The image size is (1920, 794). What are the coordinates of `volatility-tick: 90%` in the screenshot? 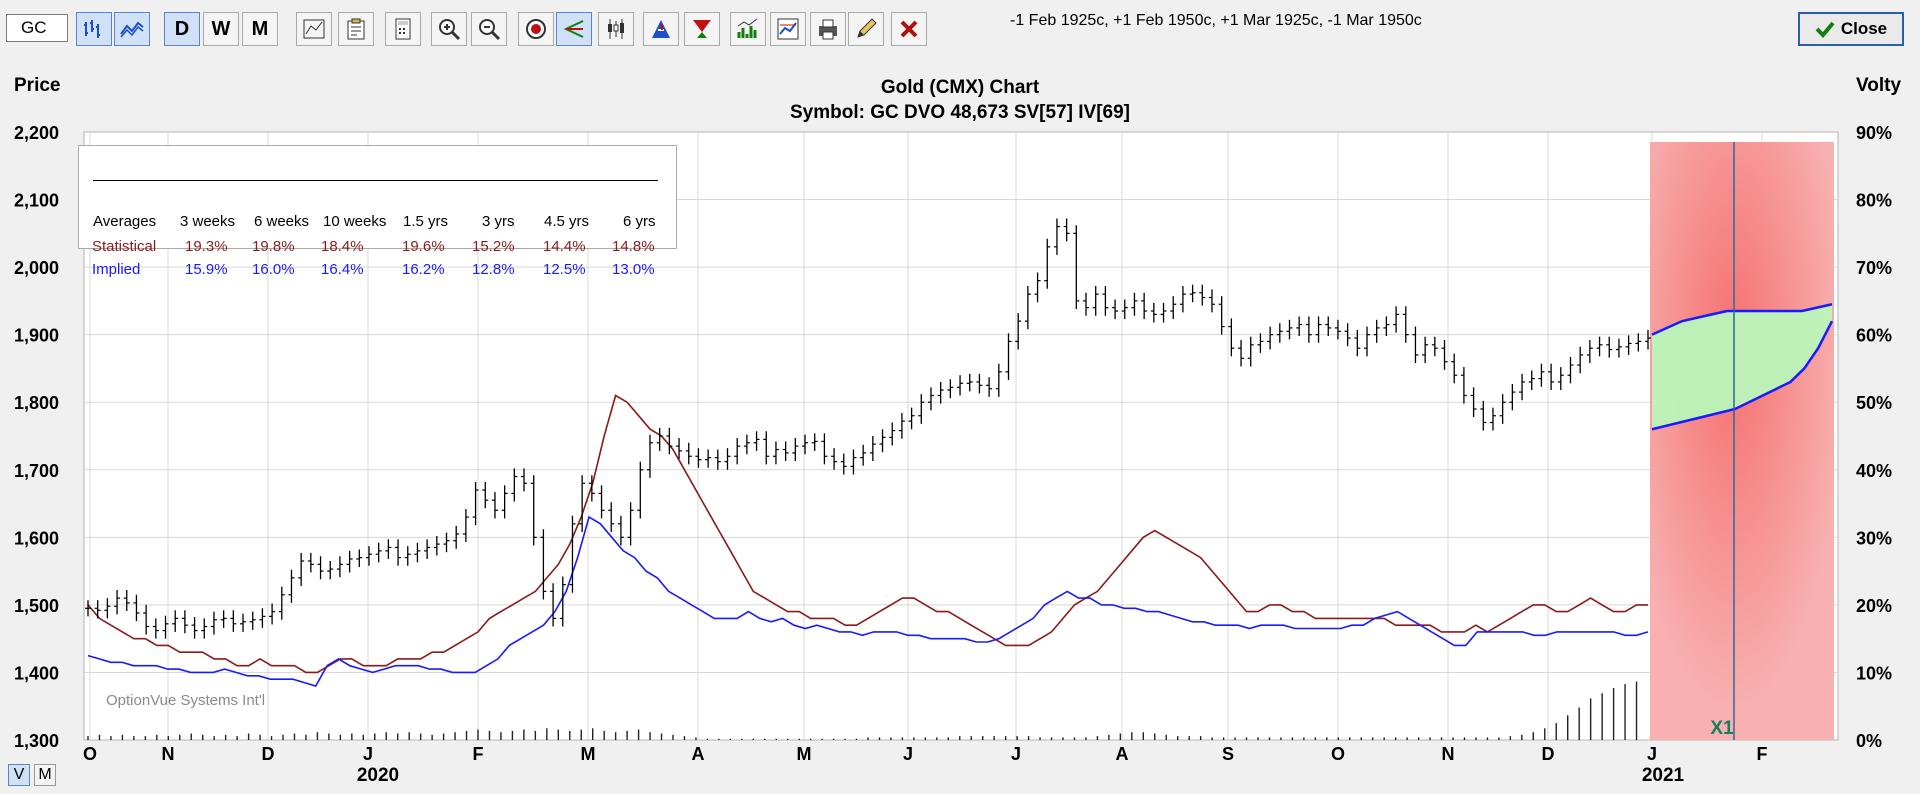 It's located at (1874, 133).